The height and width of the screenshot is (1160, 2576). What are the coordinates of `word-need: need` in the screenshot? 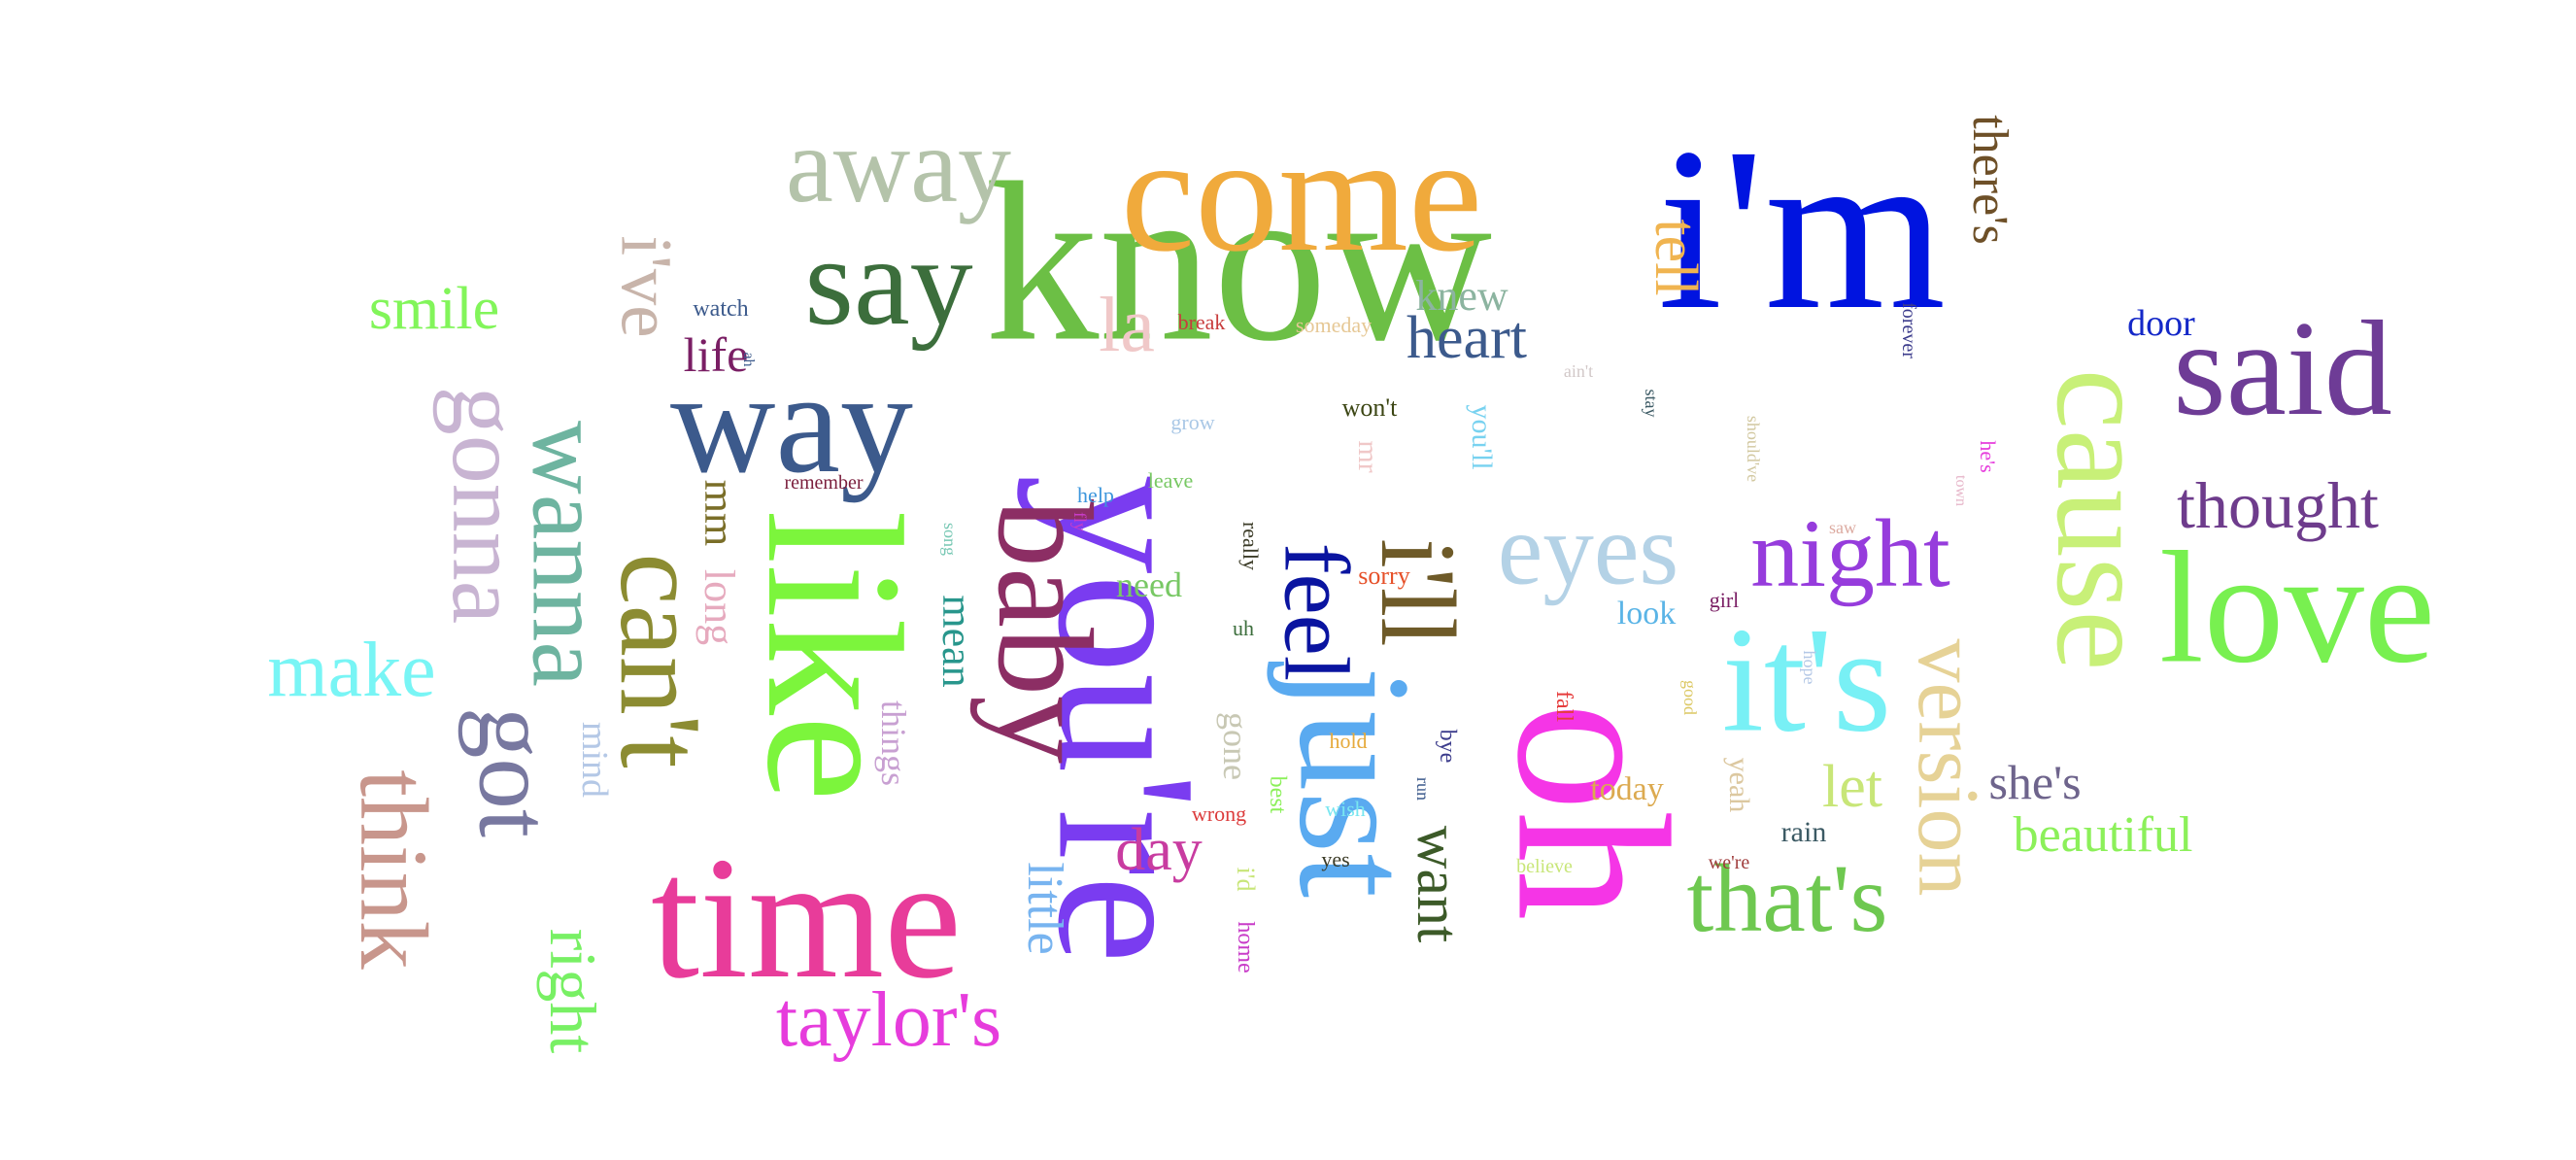 It's located at (1149, 584).